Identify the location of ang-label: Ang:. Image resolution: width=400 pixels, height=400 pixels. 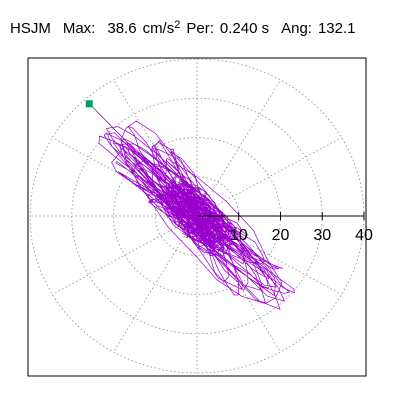
(296, 28).